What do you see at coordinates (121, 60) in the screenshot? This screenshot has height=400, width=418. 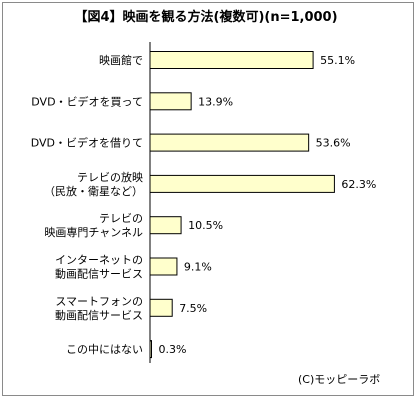 I see `category-label: 映画館で` at bounding box center [121, 60].